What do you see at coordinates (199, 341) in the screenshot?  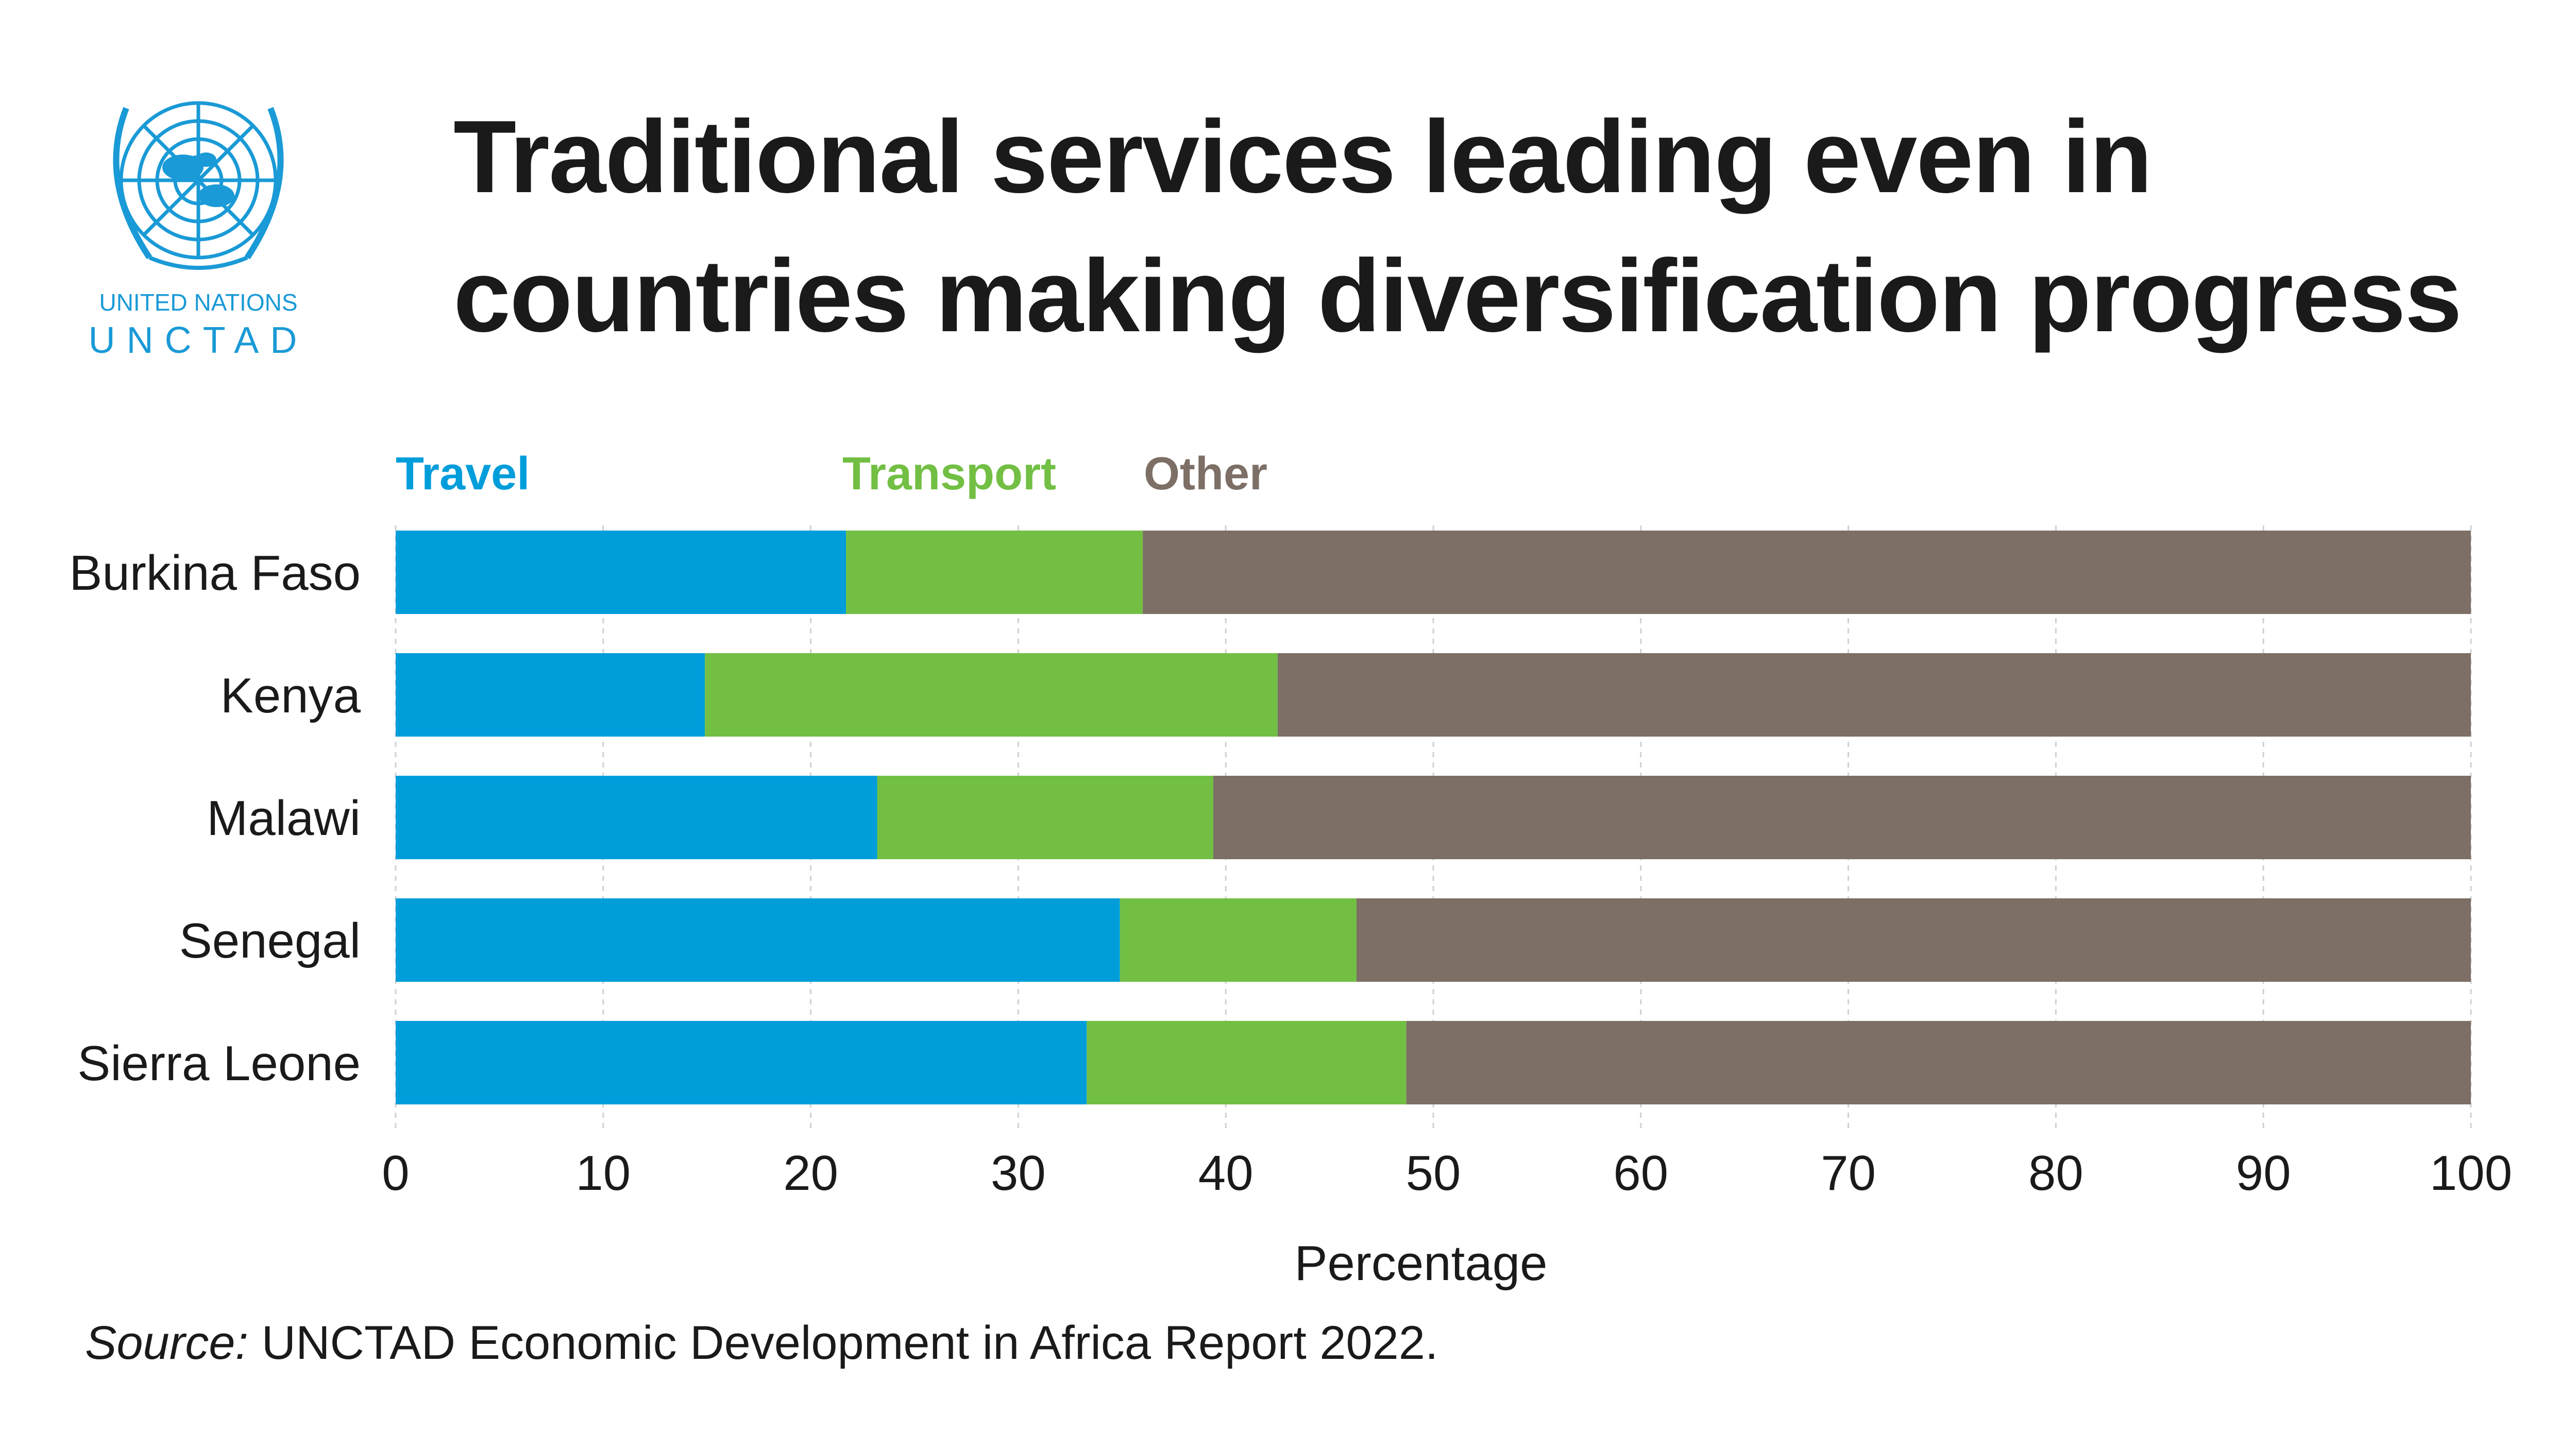 I see `logo-org: UNCTAD` at bounding box center [199, 341].